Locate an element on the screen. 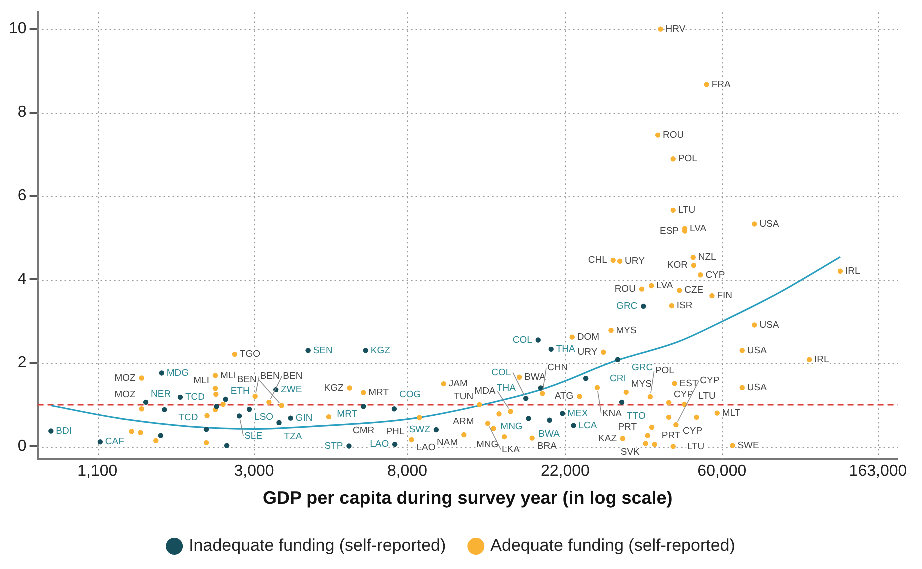  x-tick-label: 22,000 is located at coordinates (565, 471).